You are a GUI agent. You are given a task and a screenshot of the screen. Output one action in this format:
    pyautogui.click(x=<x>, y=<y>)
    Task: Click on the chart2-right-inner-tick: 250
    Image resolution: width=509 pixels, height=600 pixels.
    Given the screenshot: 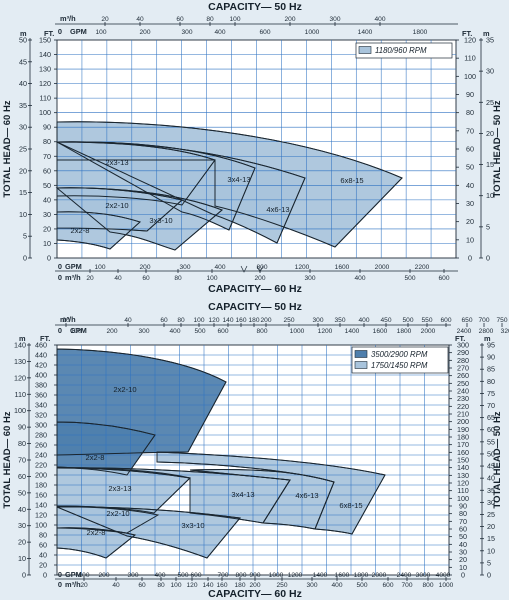 What is the action you would take?
    pyautogui.click(x=463, y=383)
    